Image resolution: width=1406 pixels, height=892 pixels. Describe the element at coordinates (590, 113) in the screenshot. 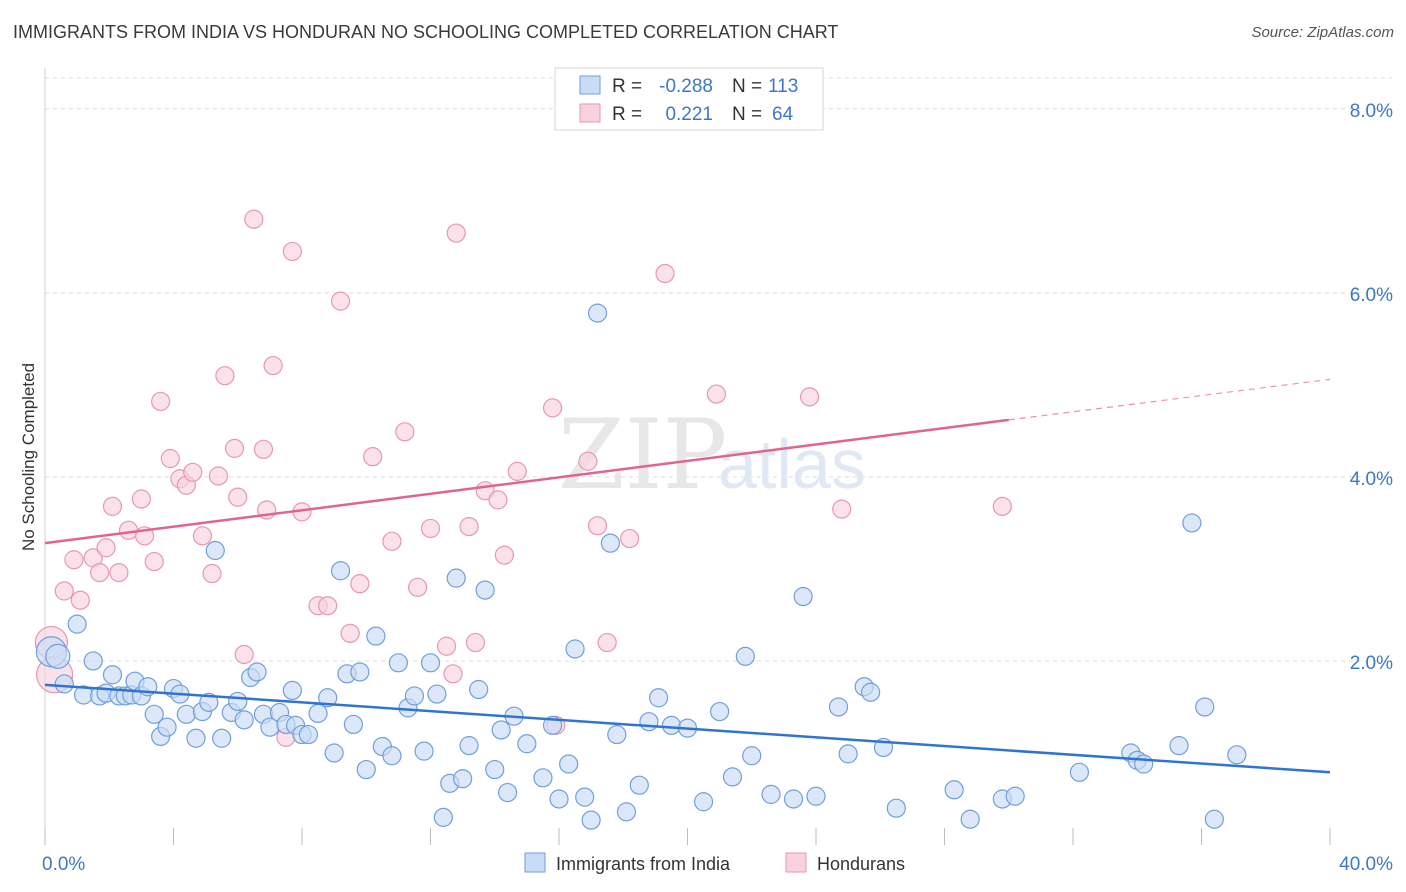

I see `legend-swatch-hondurans` at that location.